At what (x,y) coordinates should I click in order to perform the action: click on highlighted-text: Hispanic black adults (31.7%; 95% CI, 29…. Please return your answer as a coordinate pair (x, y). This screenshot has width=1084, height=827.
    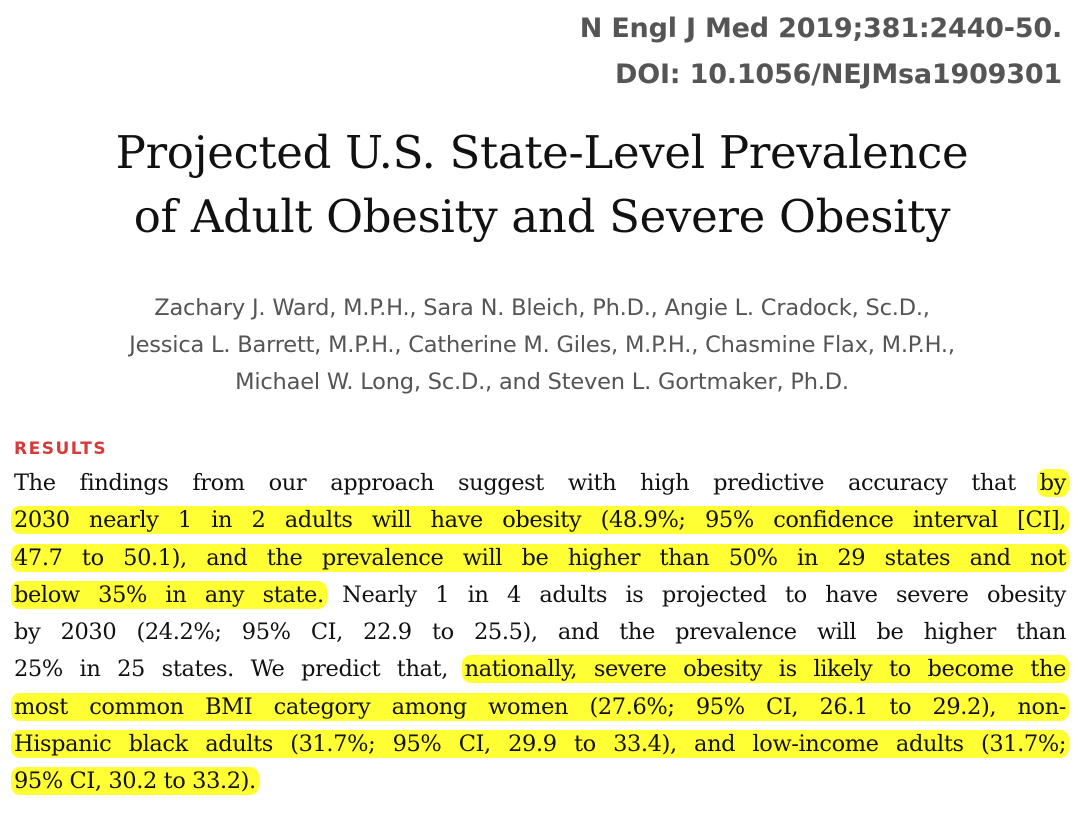
    Looking at the image, I should click on (540, 744).